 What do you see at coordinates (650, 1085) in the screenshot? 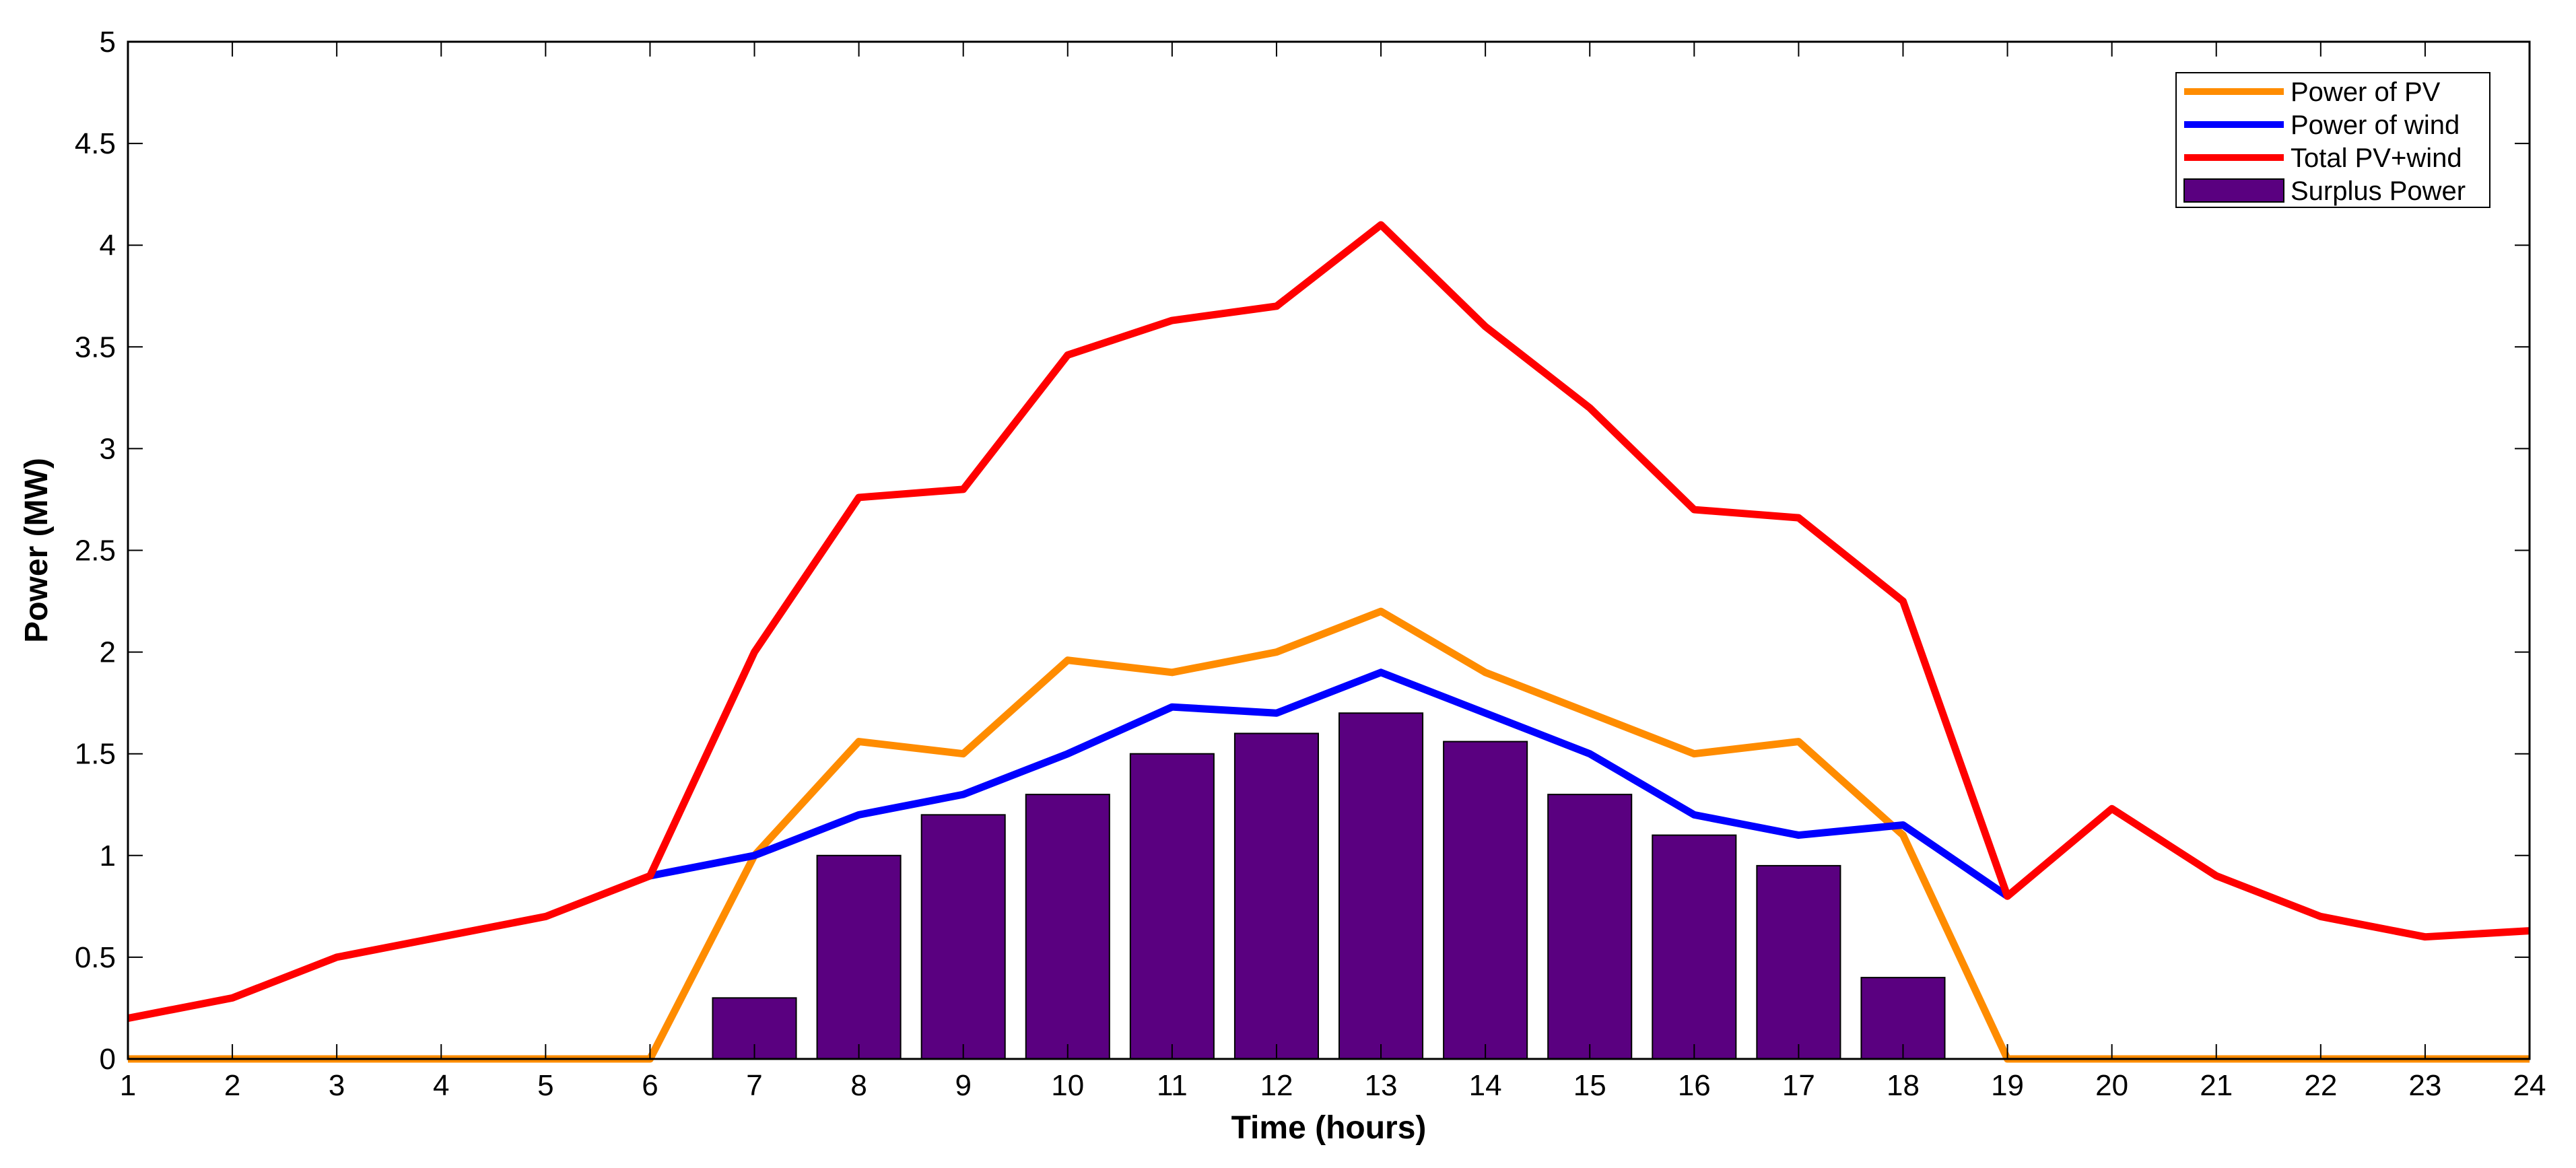
I see `x-tick-label: 6` at bounding box center [650, 1085].